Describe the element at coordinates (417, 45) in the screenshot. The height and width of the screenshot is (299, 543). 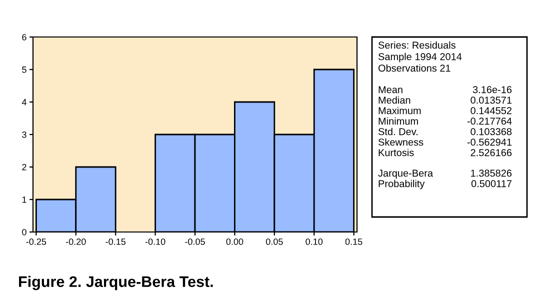
I see `text: Series: Residuals` at that location.